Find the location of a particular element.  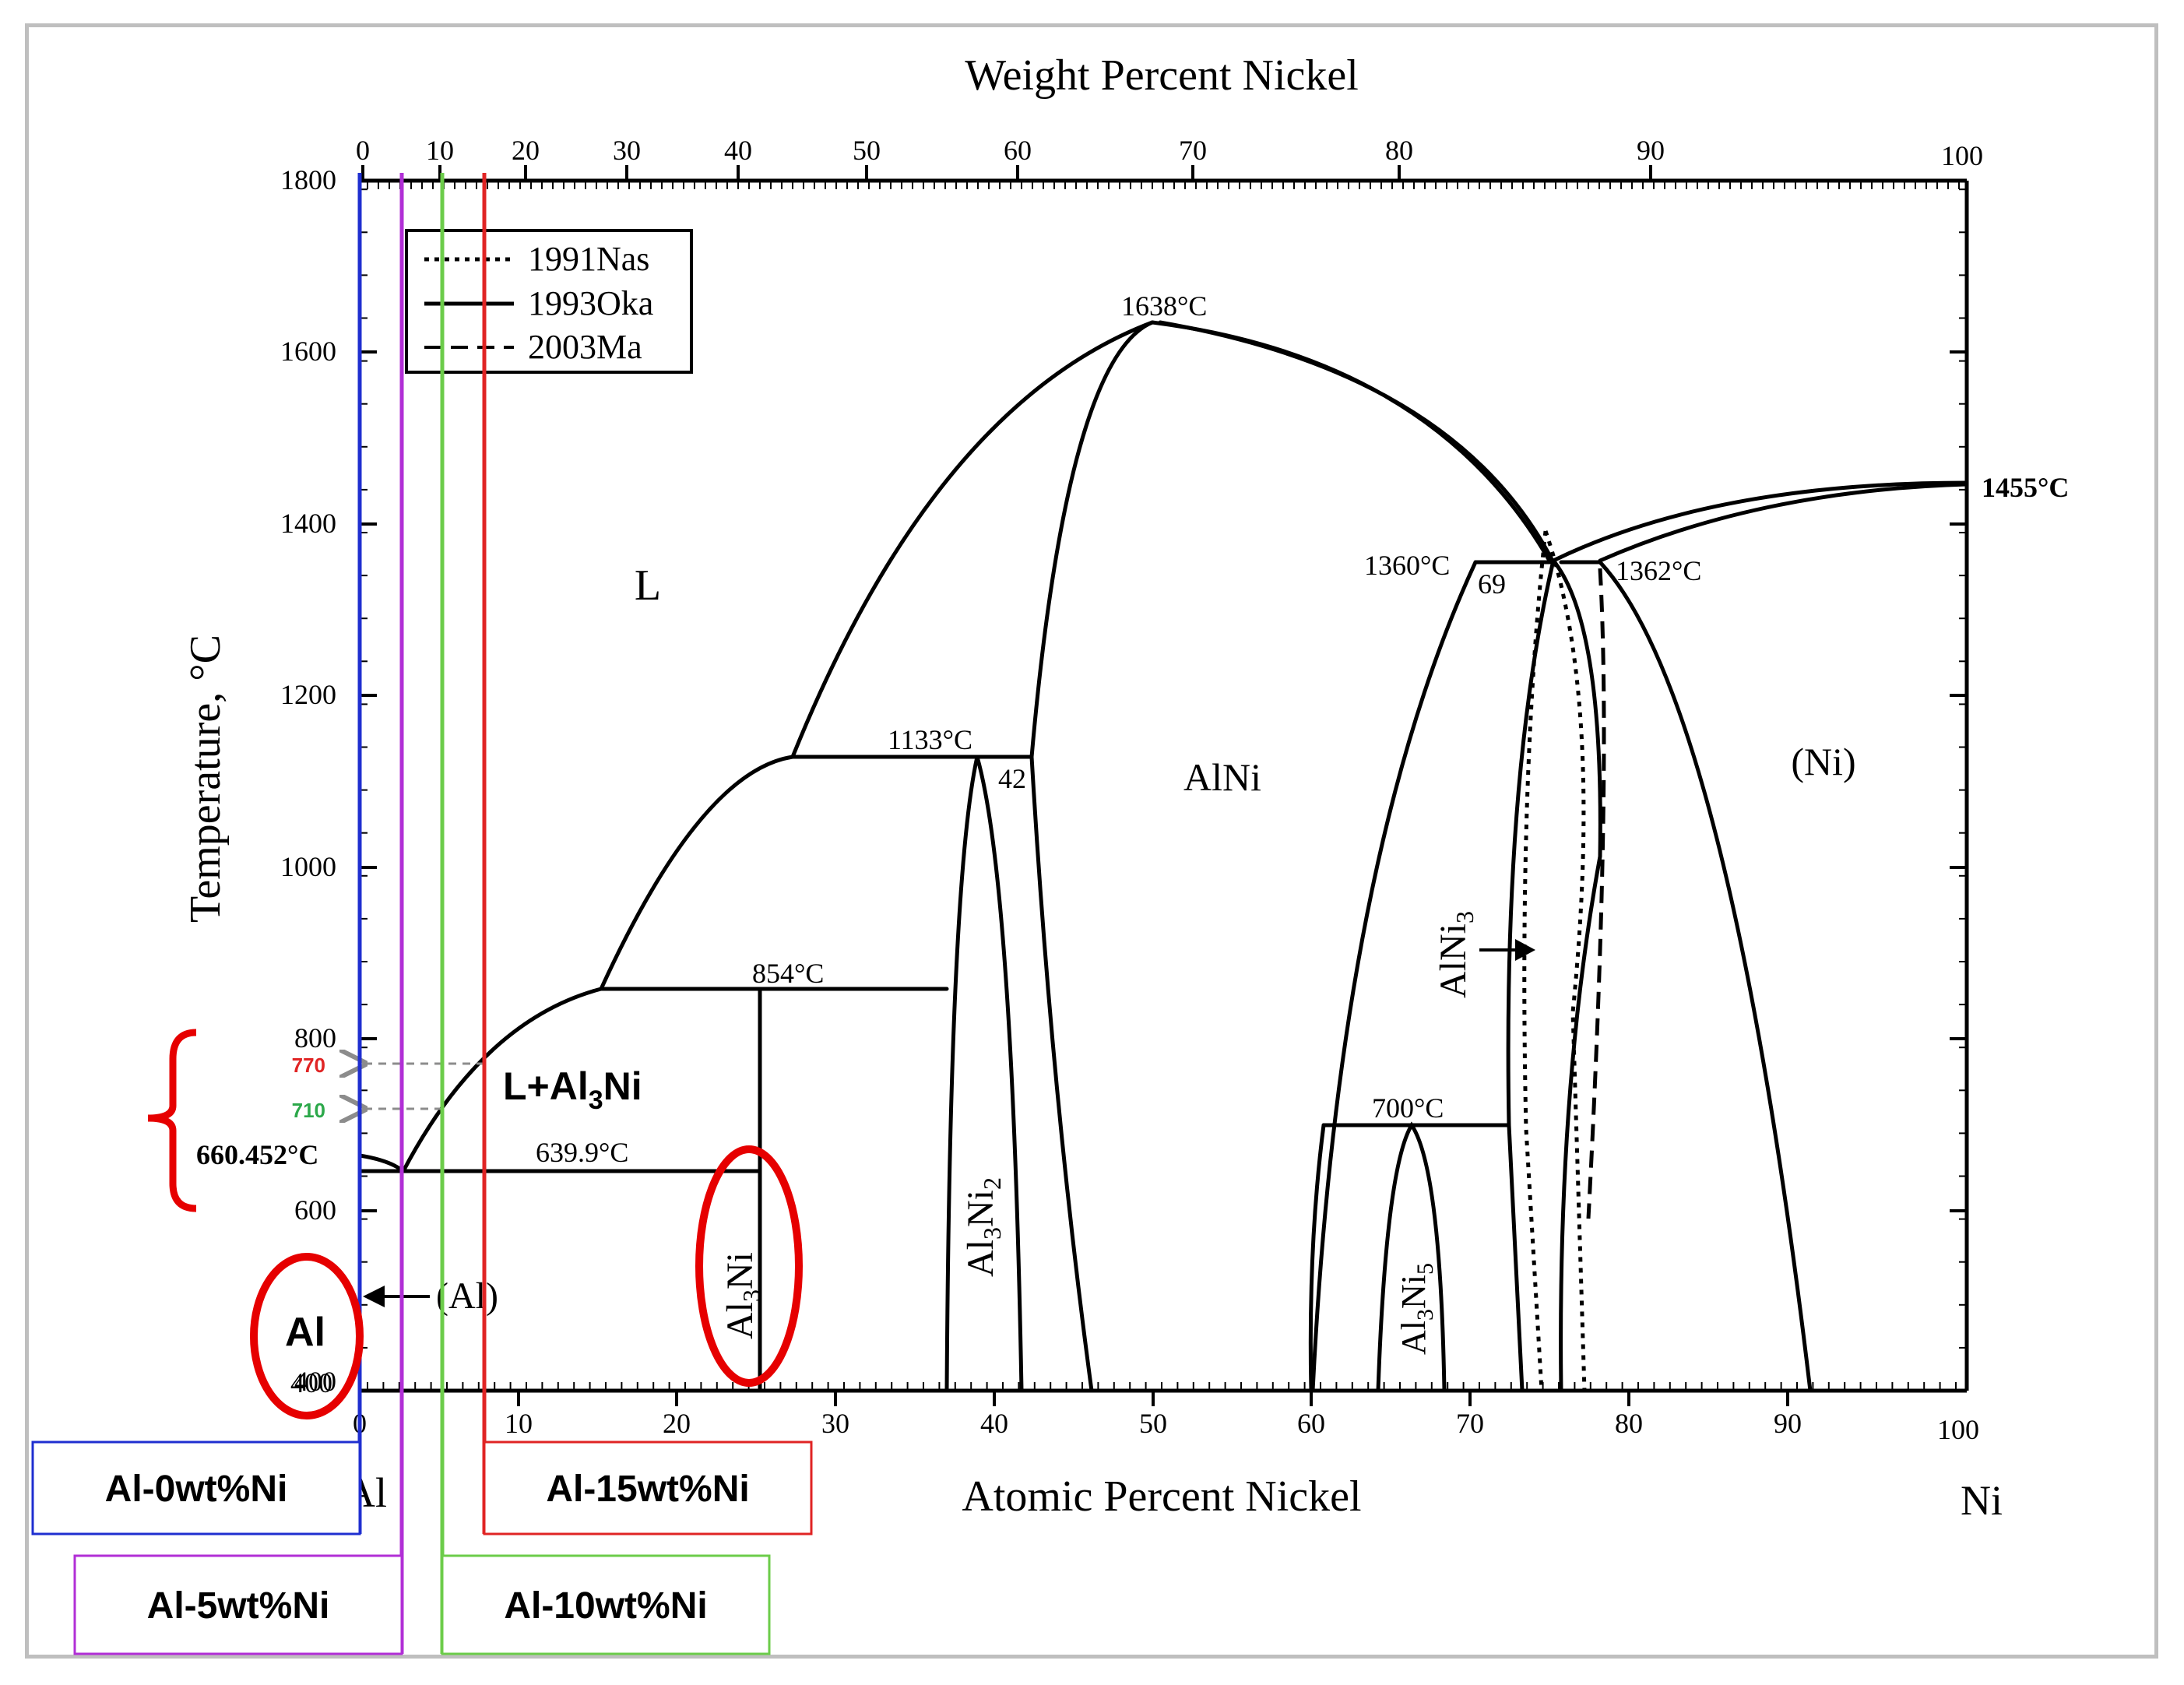

label-700: 700°C is located at coordinates (1408, 1108).